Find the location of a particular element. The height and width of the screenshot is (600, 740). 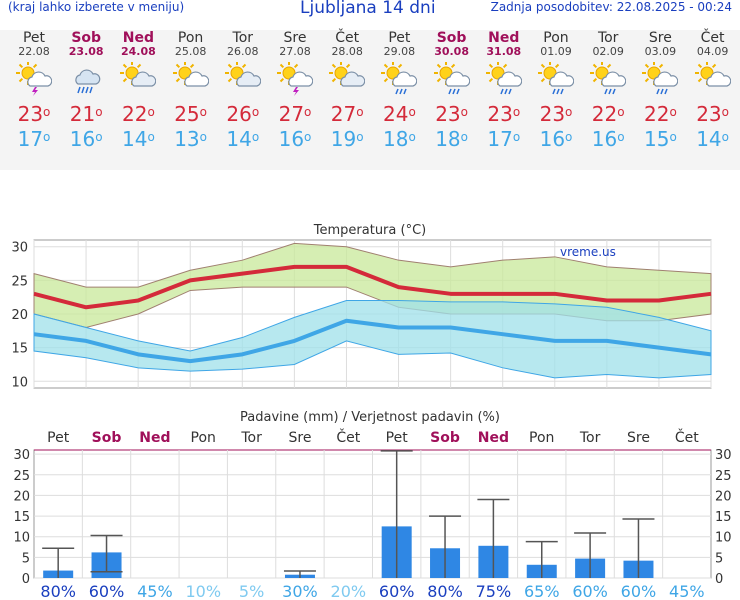

probability-label: 5% is located at coordinates (251, 591).